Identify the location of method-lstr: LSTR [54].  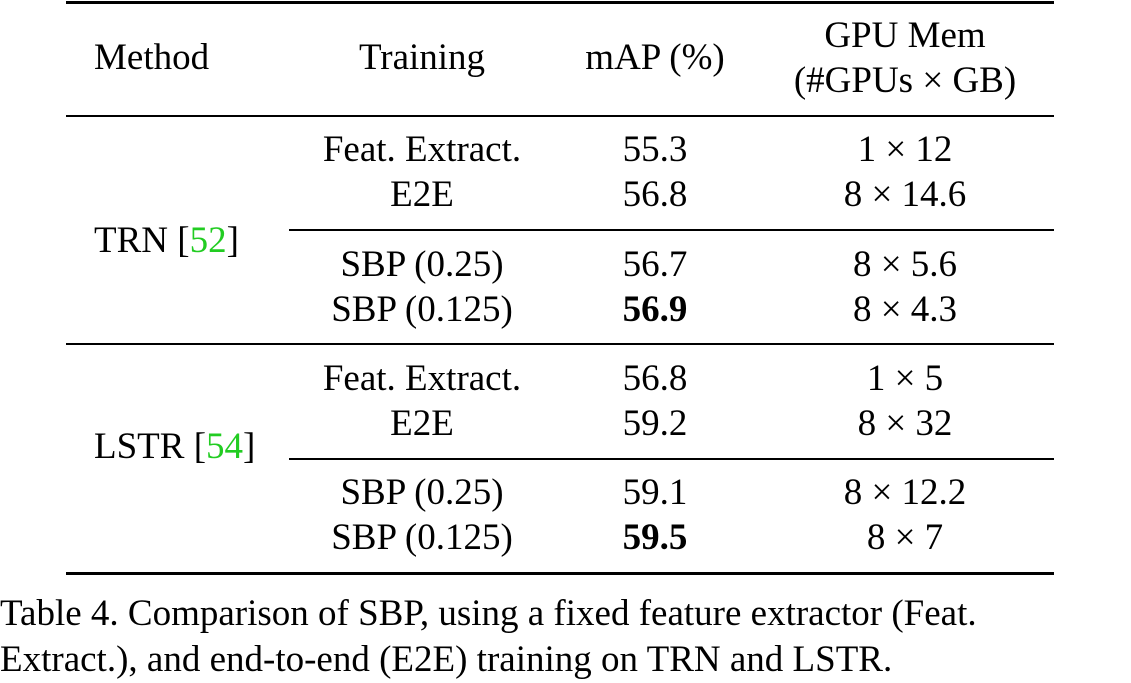
(174, 447).